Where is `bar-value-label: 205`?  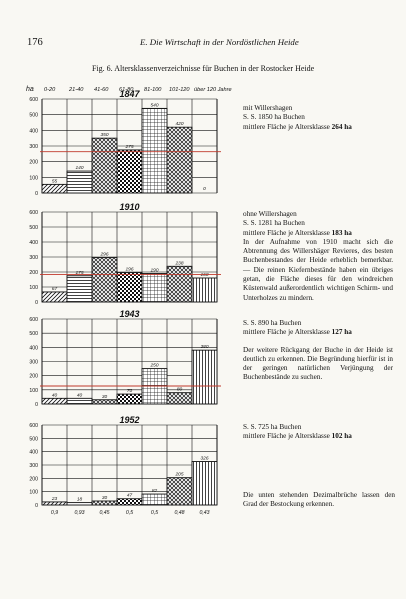 bar-value-label: 205 is located at coordinates (178, 475).